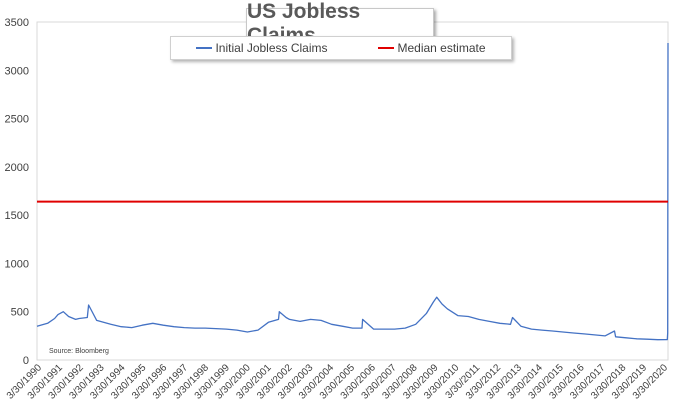 Image resolution: width=680 pixels, height=419 pixels. What do you see at coordinates (441, 48) in the screenshot?
I see `legend-label-median: Median estimate` at bounding box center [441, 48].